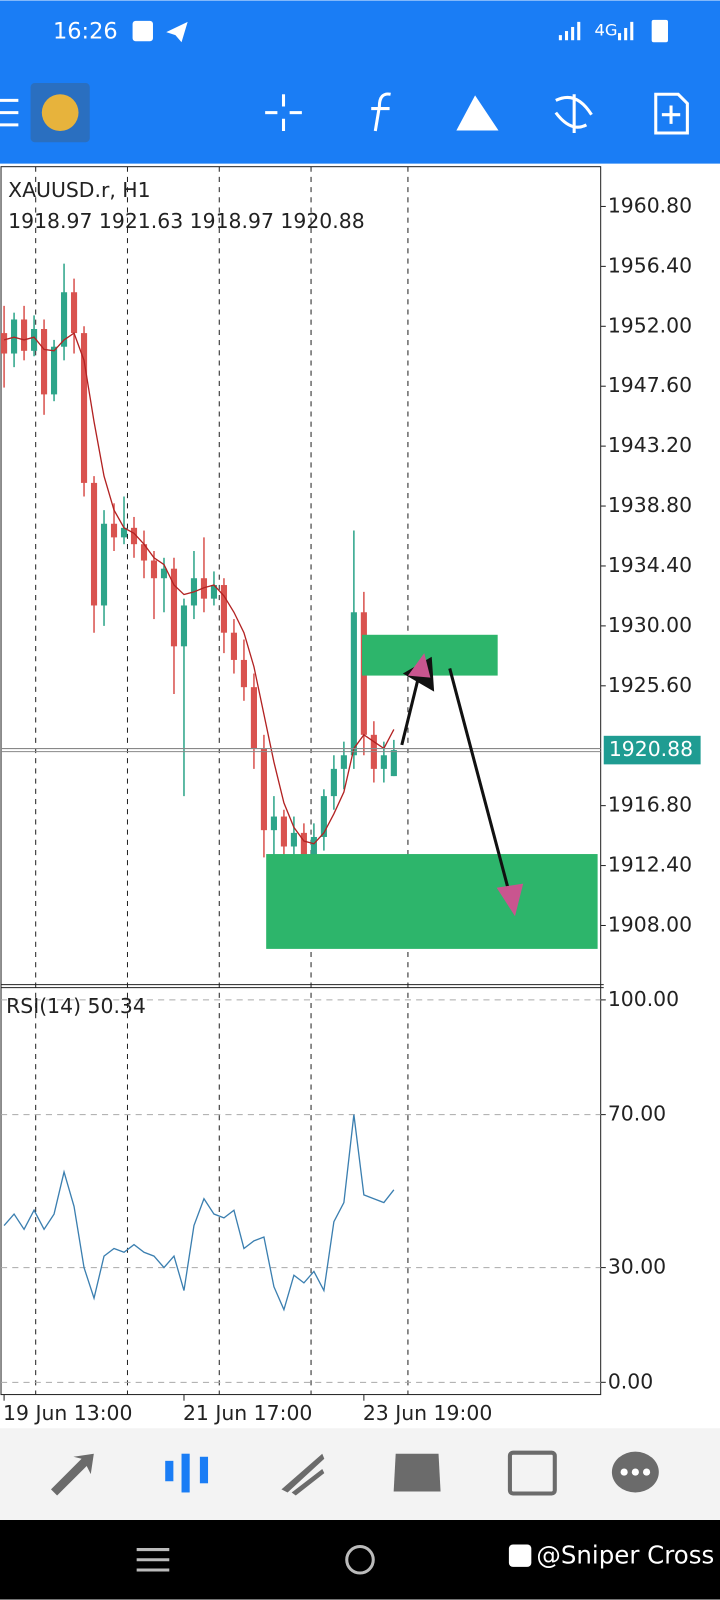 The image size is (720, 1600). I want to click on indicator-button, so click(381, 112).